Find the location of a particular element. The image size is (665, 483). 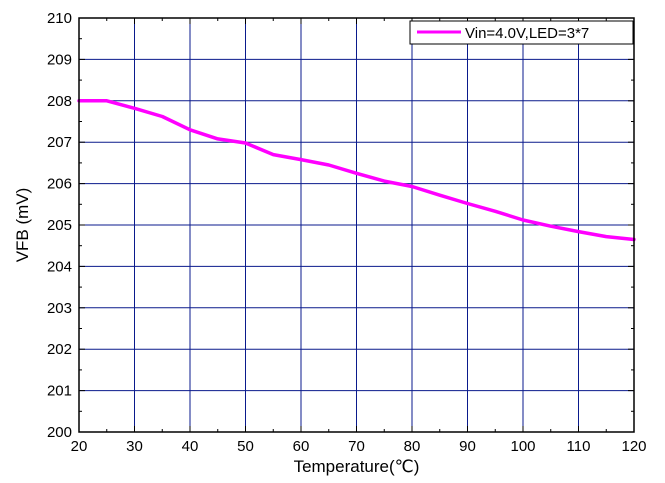

x-tick-label: 50 is located at coordinates (245, 446).